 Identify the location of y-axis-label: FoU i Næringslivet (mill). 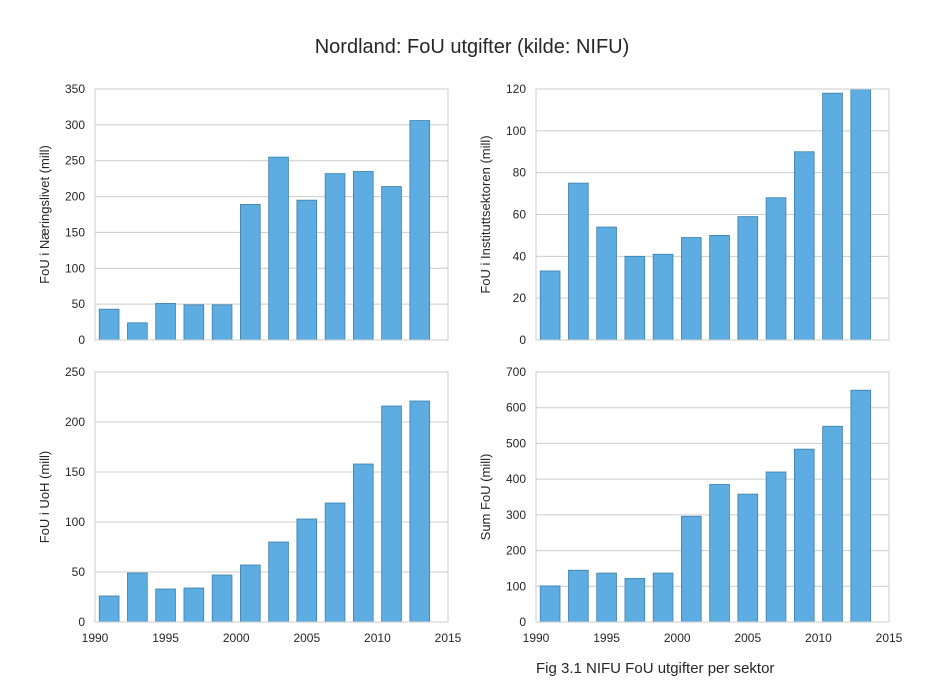
(44, 214).